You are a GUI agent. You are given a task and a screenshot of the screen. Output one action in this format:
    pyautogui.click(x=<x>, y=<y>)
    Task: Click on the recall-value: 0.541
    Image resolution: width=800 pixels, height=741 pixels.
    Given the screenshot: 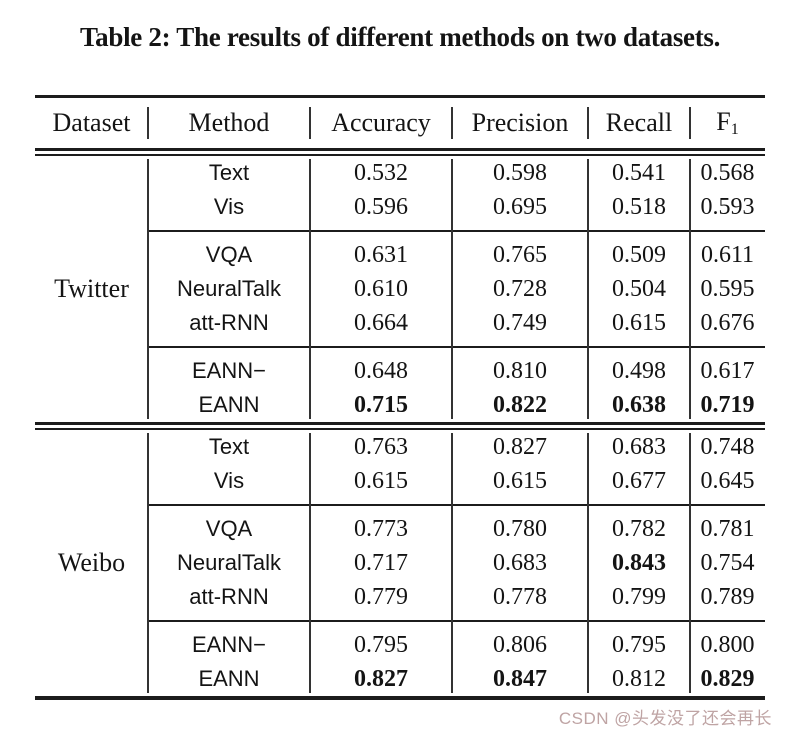 What is the action you would take?
    pyautogui.click(x=639, y=173)
    